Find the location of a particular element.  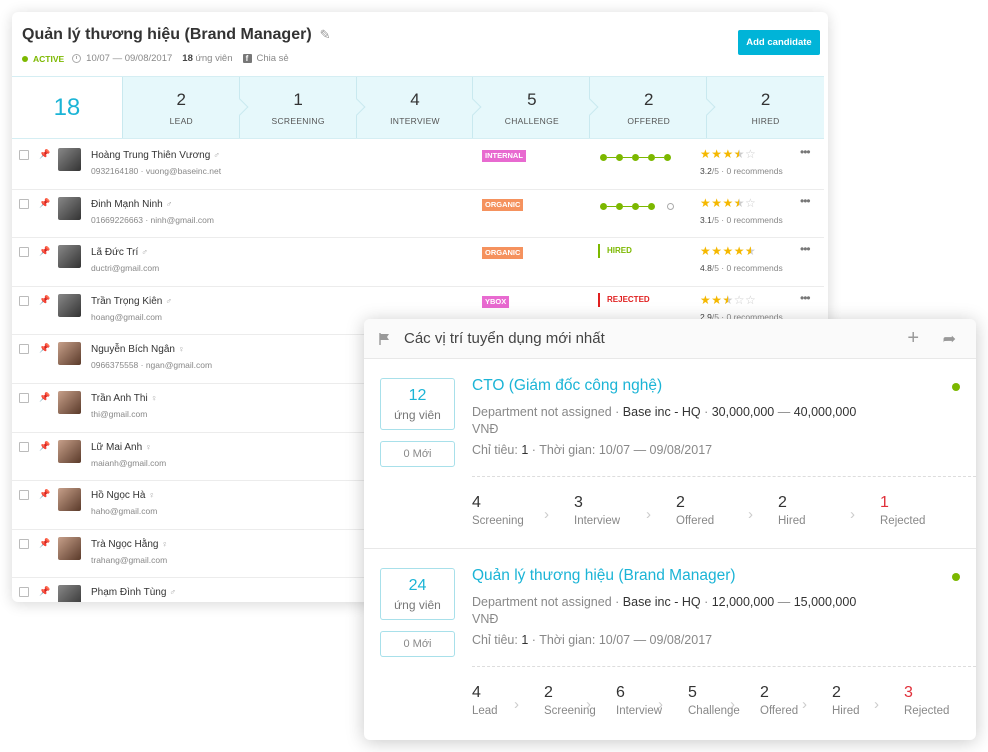

job-stage-label: Hired is located at coordinates (846, 711).